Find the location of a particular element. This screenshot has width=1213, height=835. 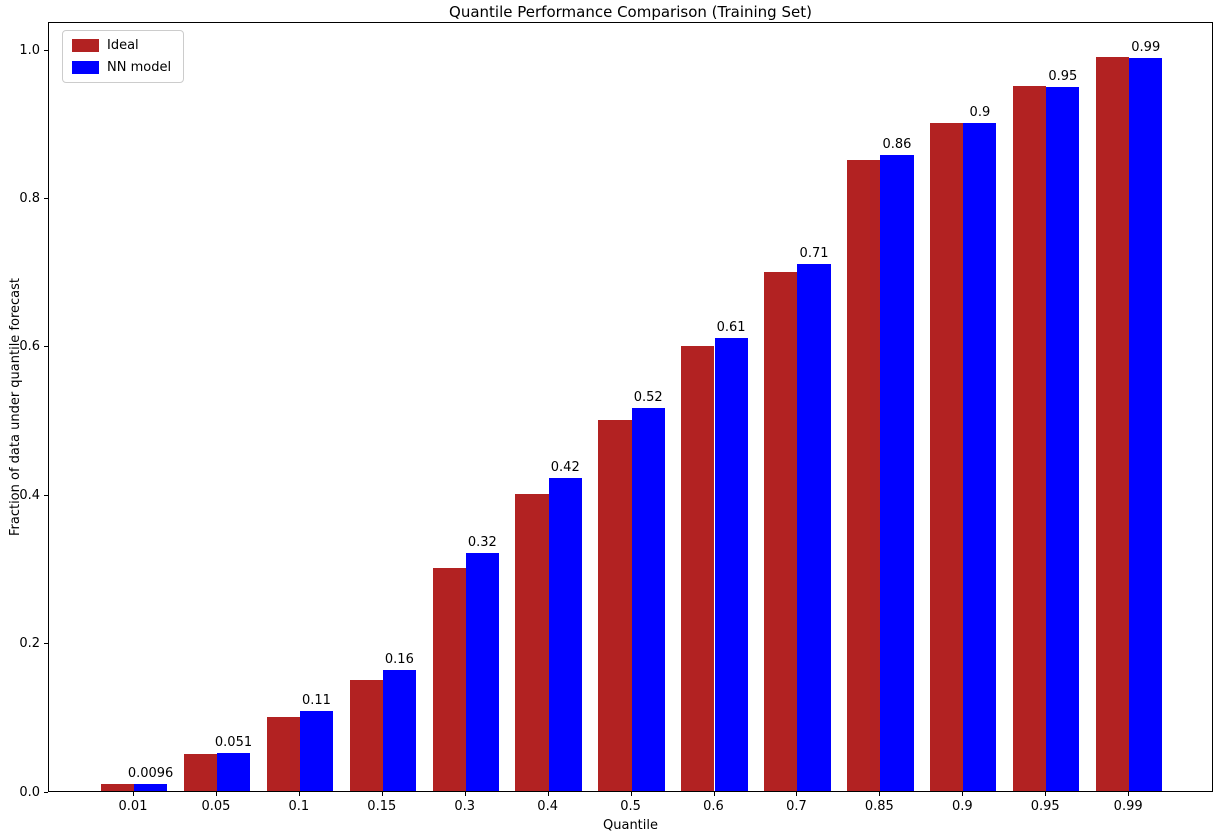

x-axis-label: Quantile is located at coordinates (630, 825).